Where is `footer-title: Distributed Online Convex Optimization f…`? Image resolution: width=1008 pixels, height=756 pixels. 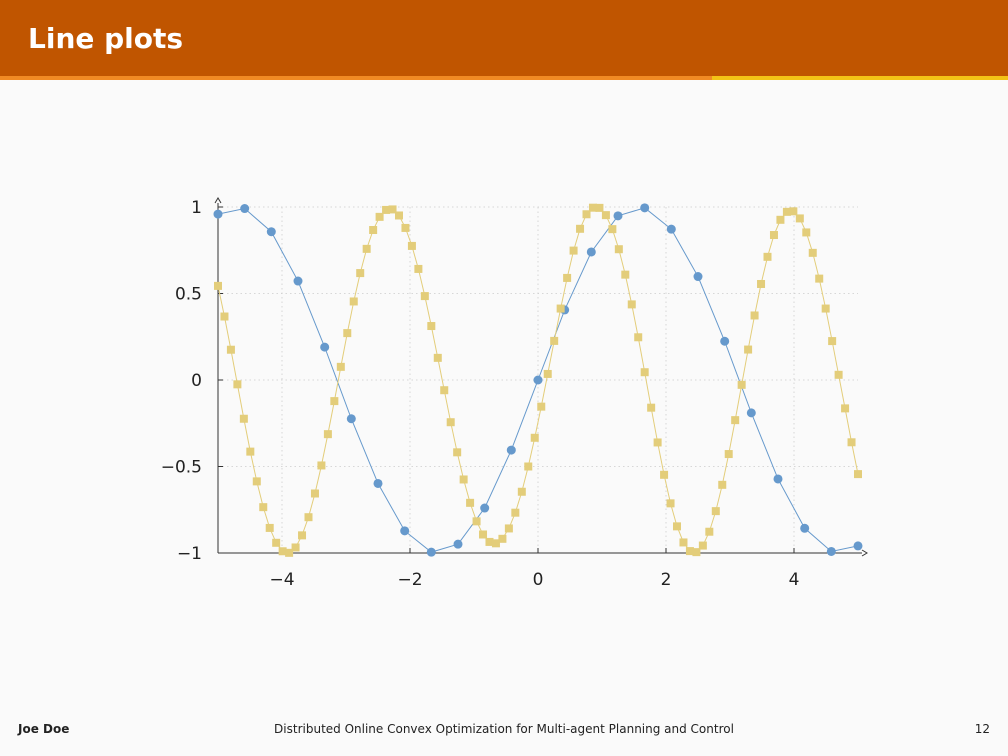 footer-title: Distributed Online Convex Optimization f… is located at coordinates (504, 729).